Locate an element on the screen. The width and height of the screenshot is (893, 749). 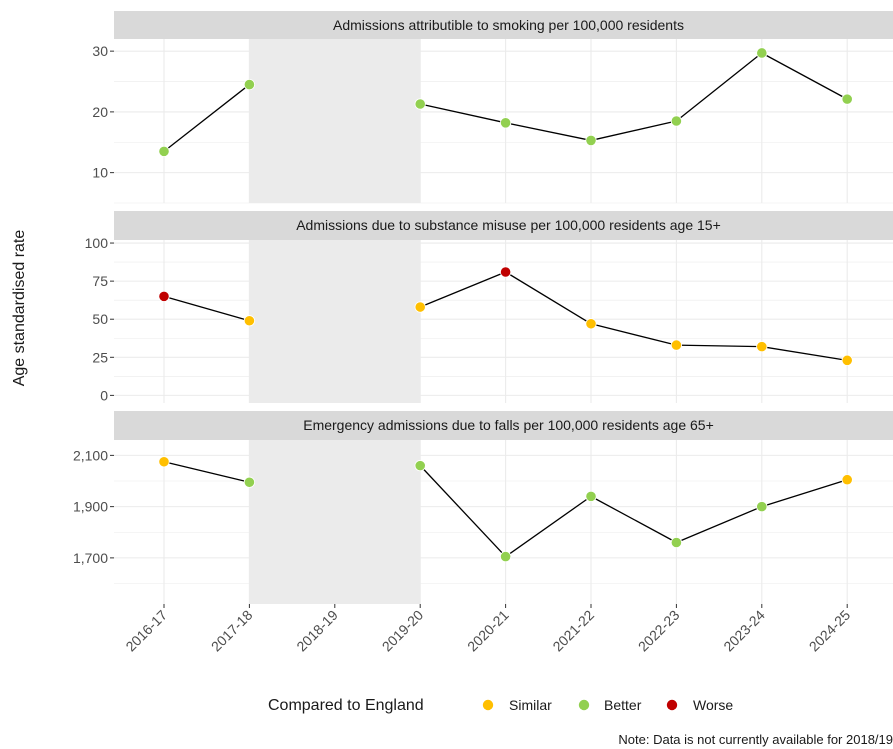
y-axis-label: Age standardised rate is located at coordinates (19, 308).